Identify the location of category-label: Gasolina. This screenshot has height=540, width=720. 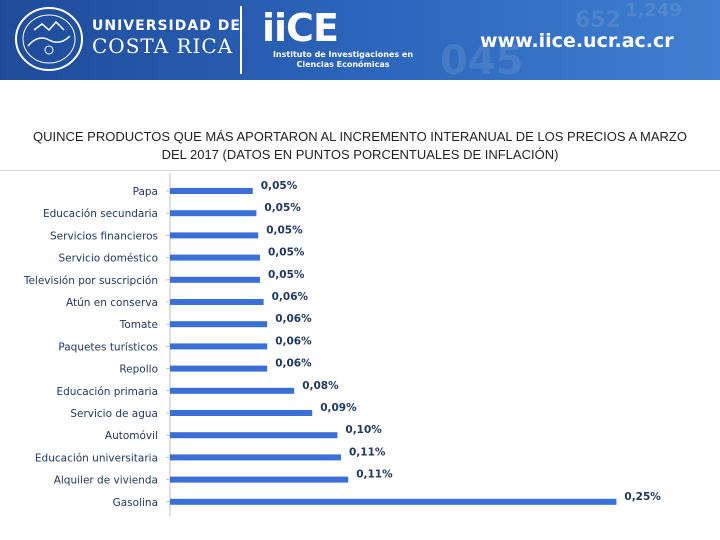
(135, 503).